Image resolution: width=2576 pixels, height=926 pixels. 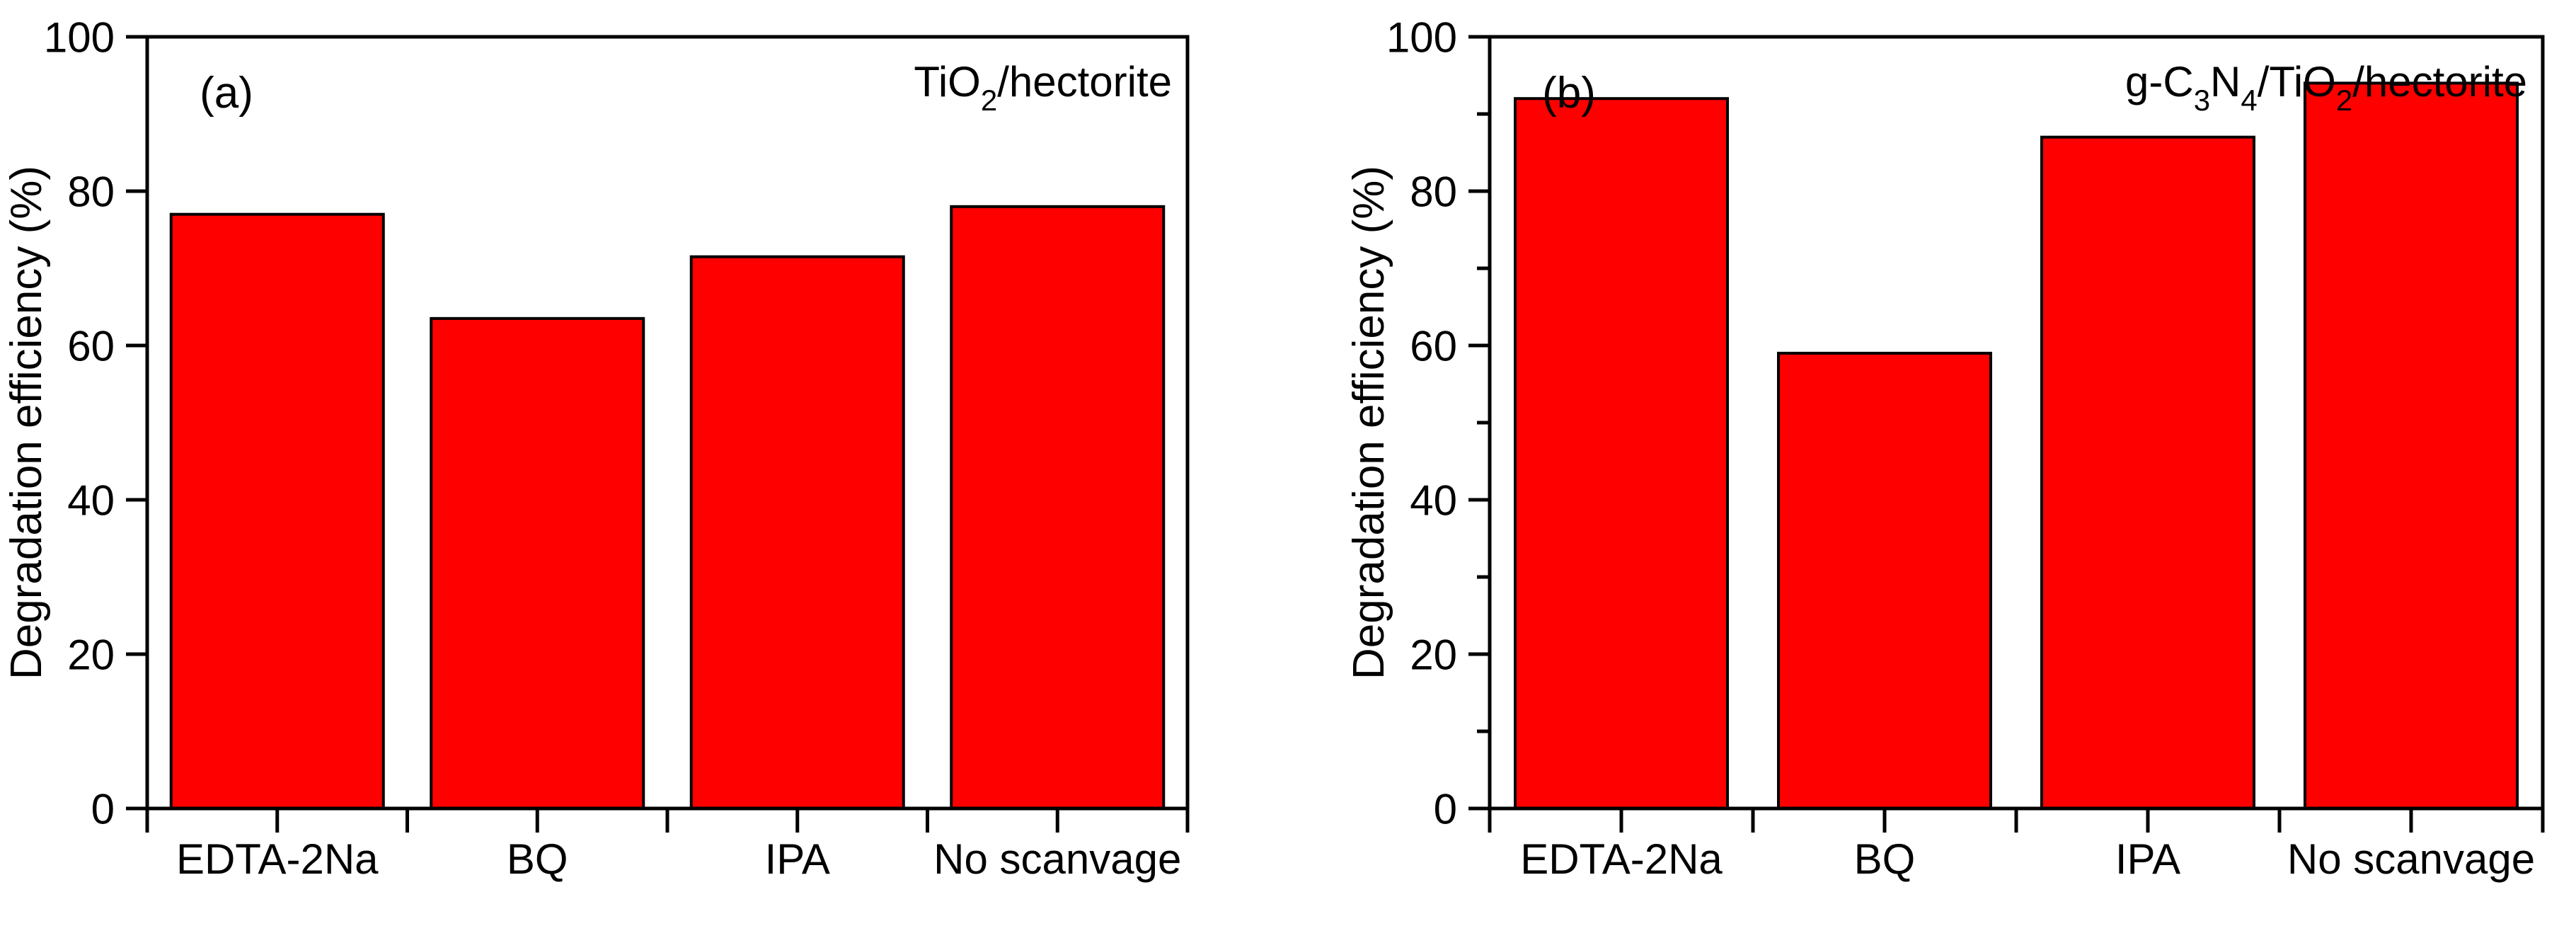 I want to click on panel-letter: (a), so click(x=227, y=93).